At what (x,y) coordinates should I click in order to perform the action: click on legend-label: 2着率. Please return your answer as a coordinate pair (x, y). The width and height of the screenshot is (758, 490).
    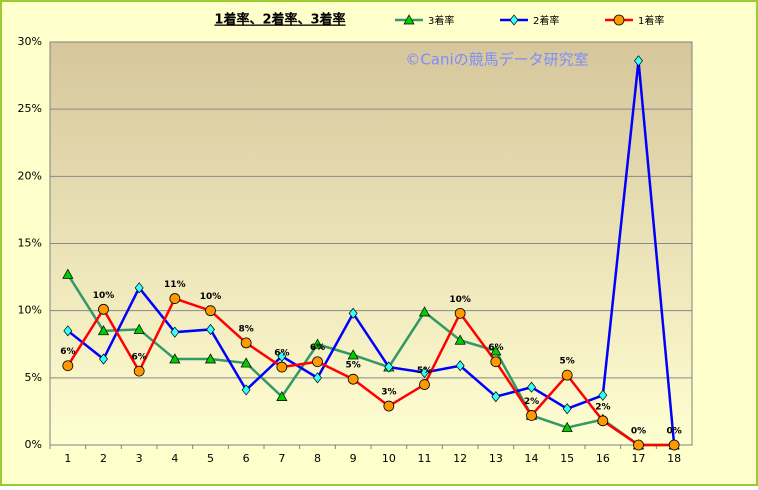
    Looking at the image, I should click on (546, 20).